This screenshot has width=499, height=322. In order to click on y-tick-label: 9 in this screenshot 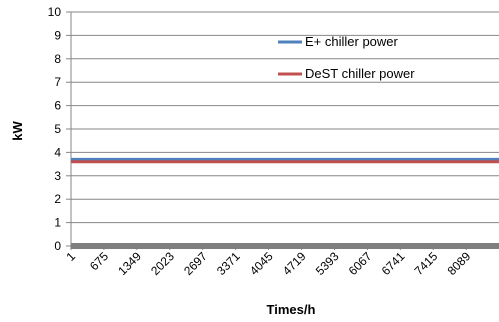, I will do `click(57, 35)`.